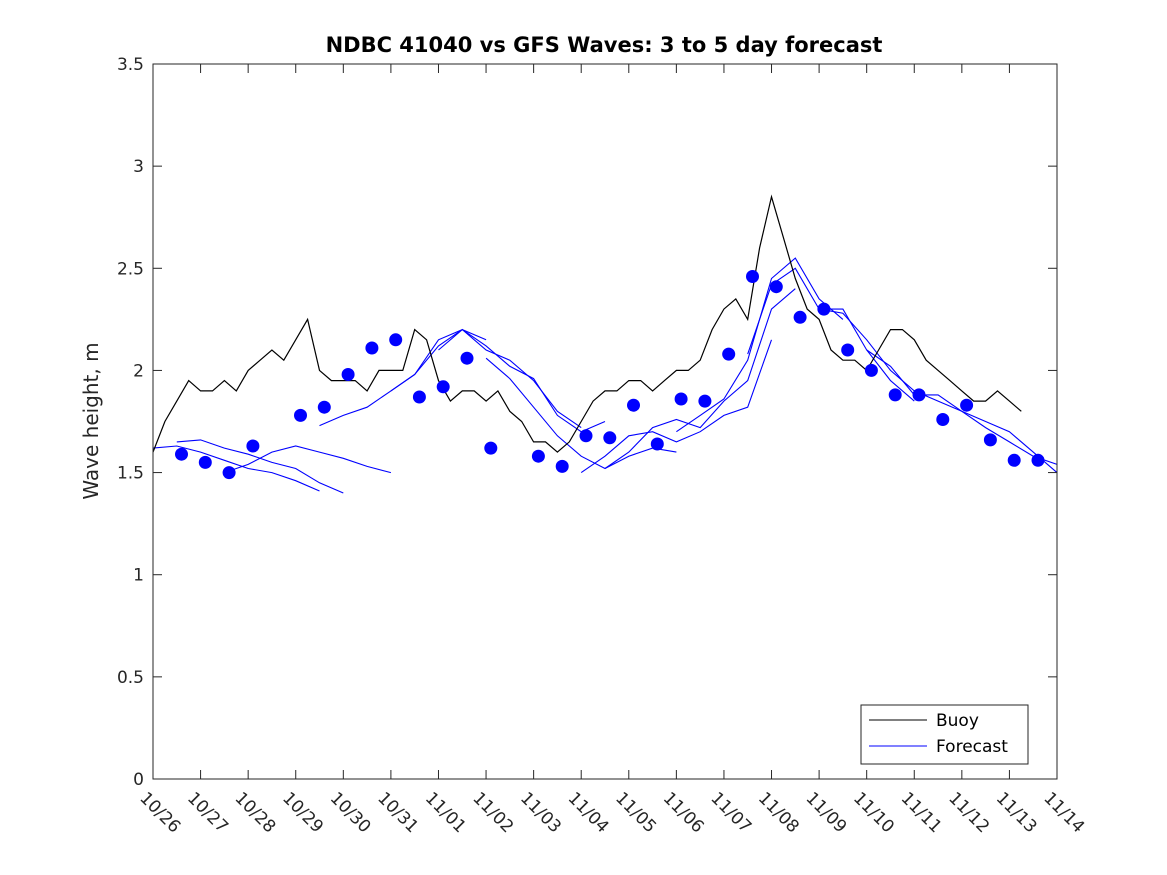 This screenshot has height=875, width=1167. I want to click on y-tick-label: 2.5, so click(130, 269).